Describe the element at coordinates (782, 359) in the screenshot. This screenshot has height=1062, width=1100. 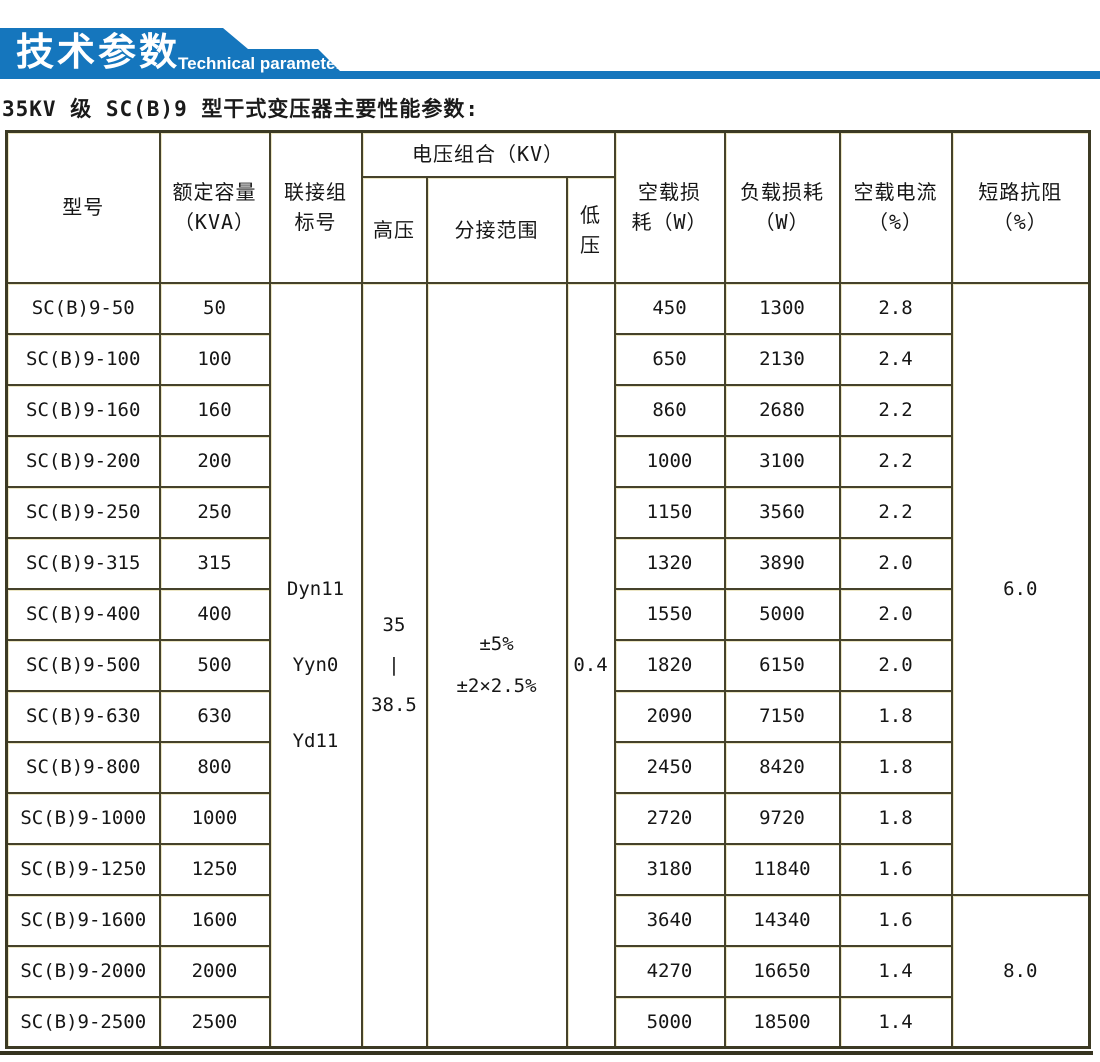
I see `cell-load-loss: 2130` at that location.